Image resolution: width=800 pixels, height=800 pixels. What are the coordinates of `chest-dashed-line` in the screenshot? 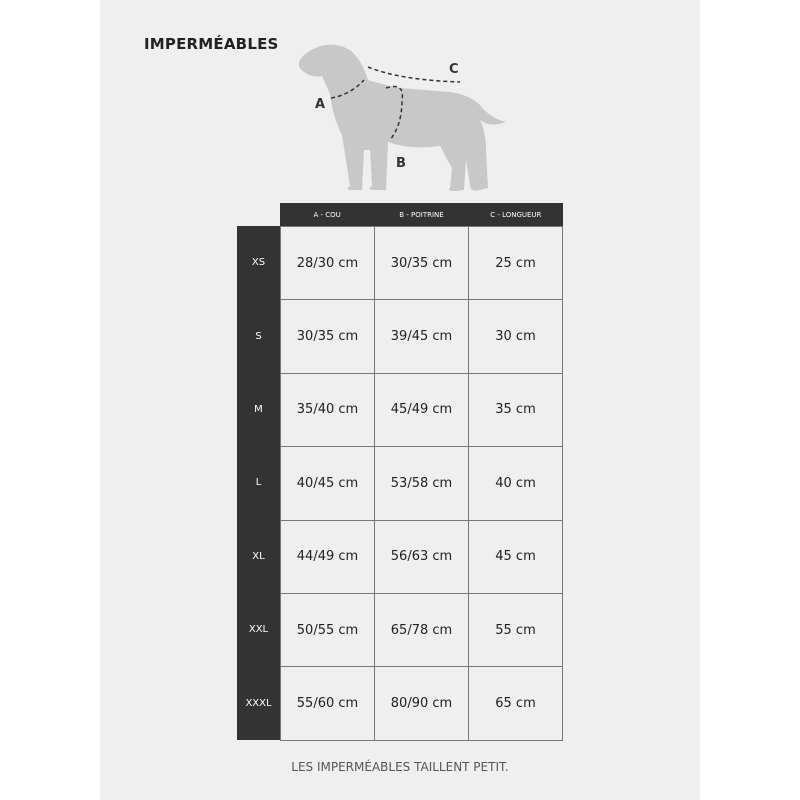 It's located at (394, 113).